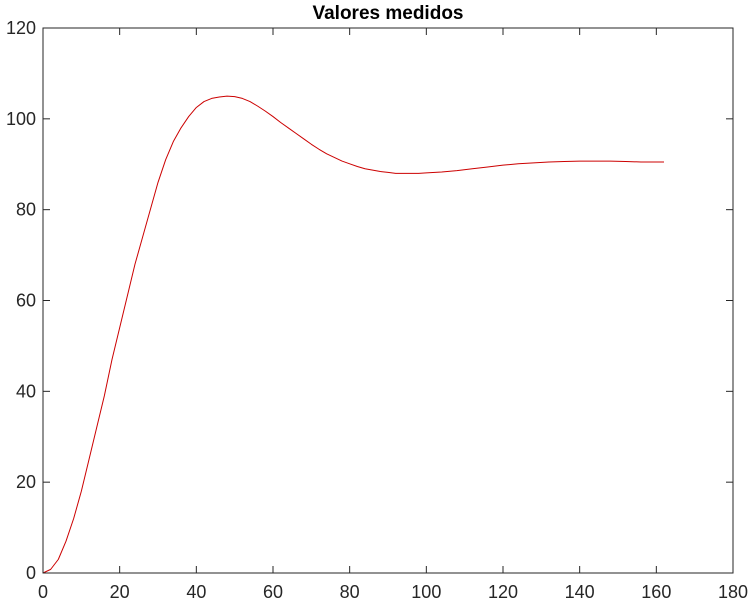 This screenshot has height=603, width=752. Describe the element at coordinates (21, 119) in the screenshot. I see `y-tick-label: 100` at that location.